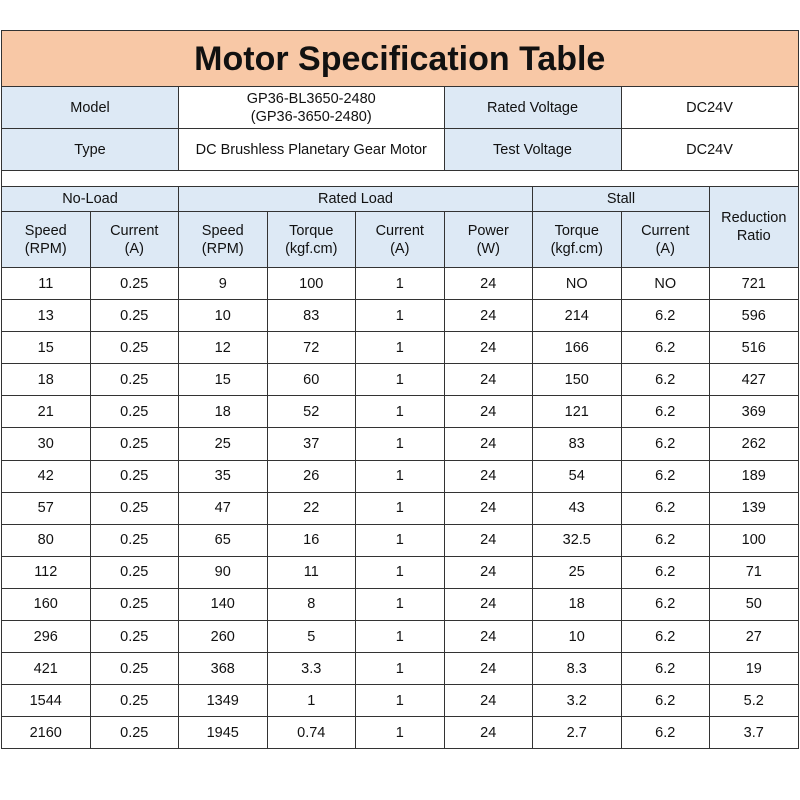  I want to click on table-row: 18 0.25 15 60 1 24 150 6.2 427, so click(400, 380).